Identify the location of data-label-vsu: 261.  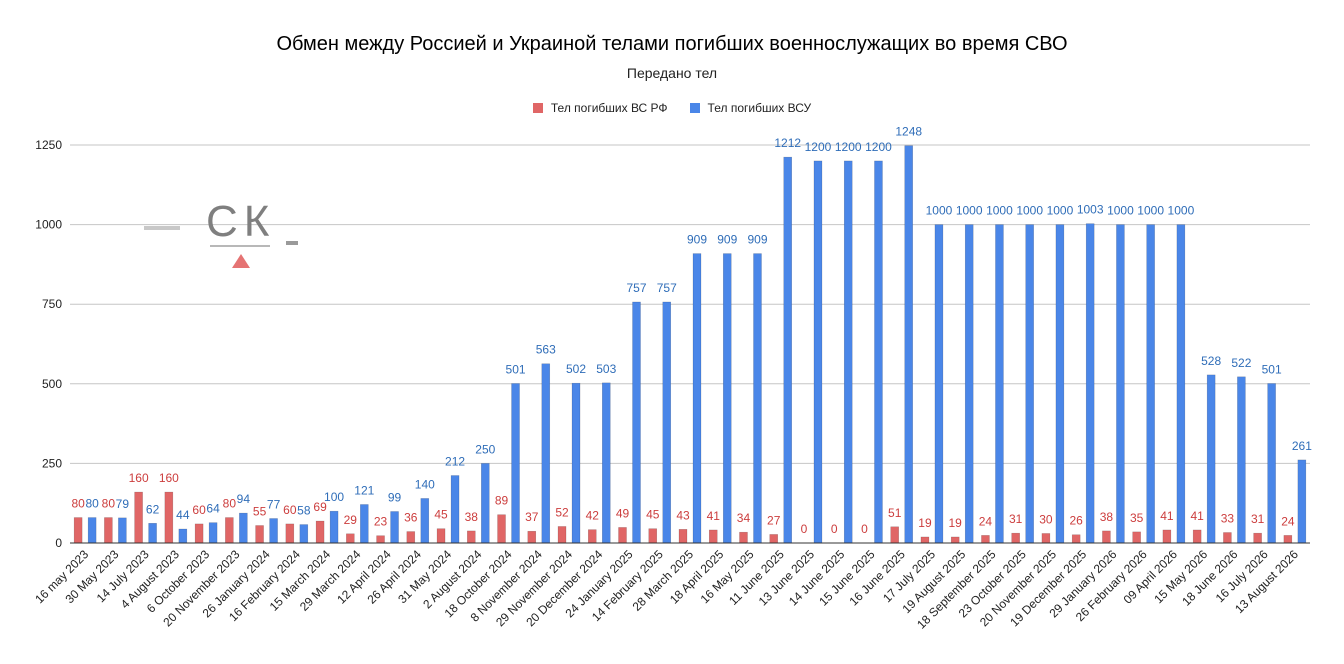
(1302, 446).